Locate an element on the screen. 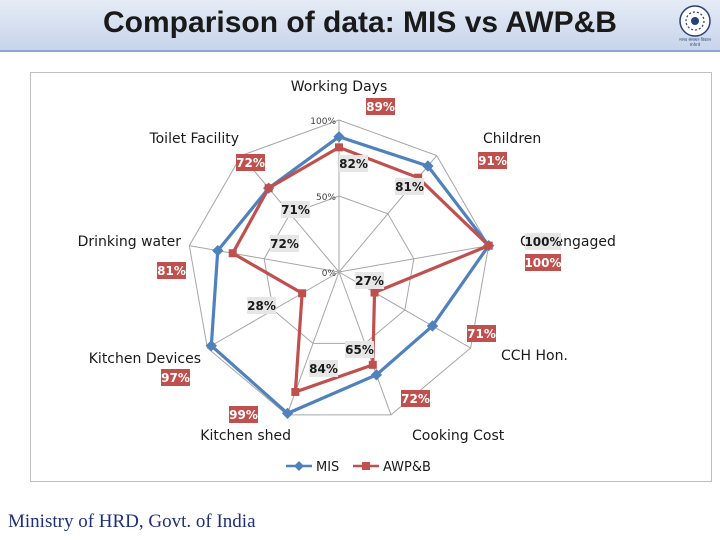  data-label-mis: 100% is located at coordinates (542, 263).